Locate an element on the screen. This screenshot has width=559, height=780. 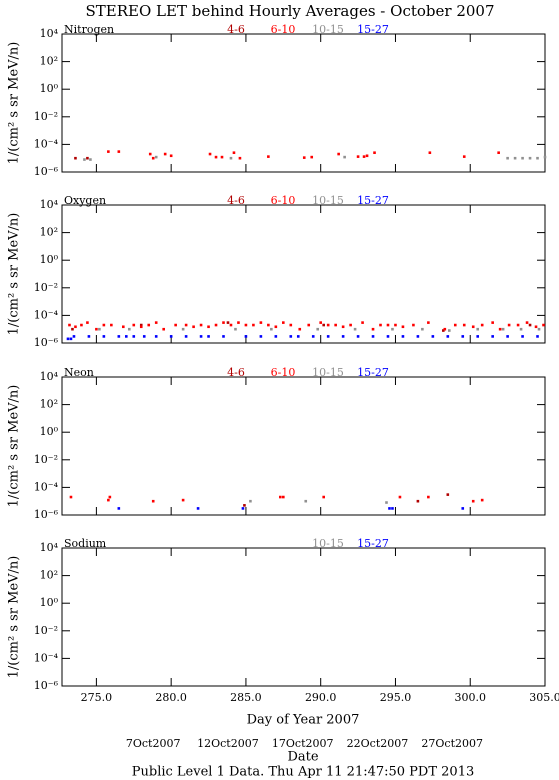
date-tick-label: 22Oct2007 is located at coordinates (378, 743).